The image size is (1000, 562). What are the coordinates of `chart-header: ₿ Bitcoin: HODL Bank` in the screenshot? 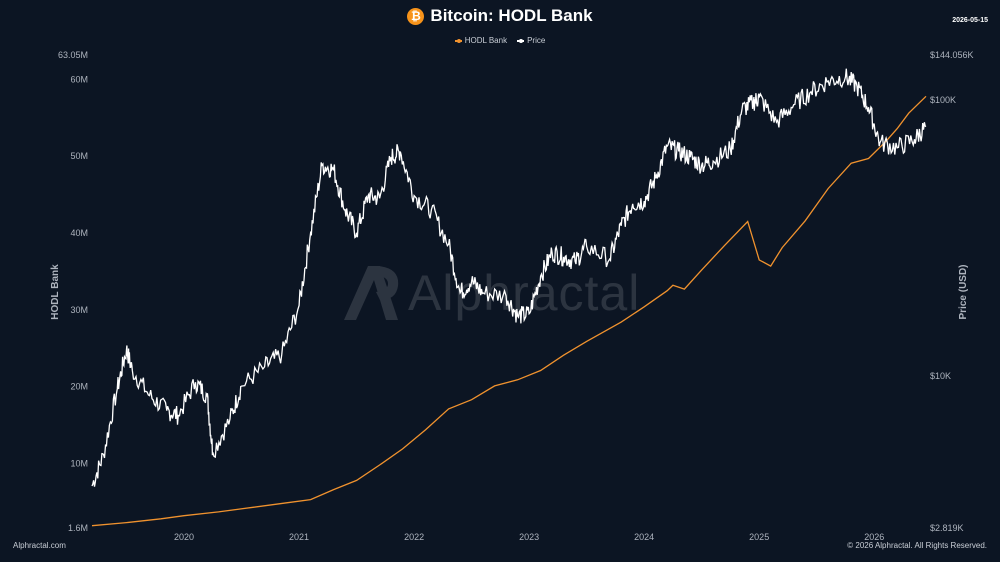 It's located at (500, 16).